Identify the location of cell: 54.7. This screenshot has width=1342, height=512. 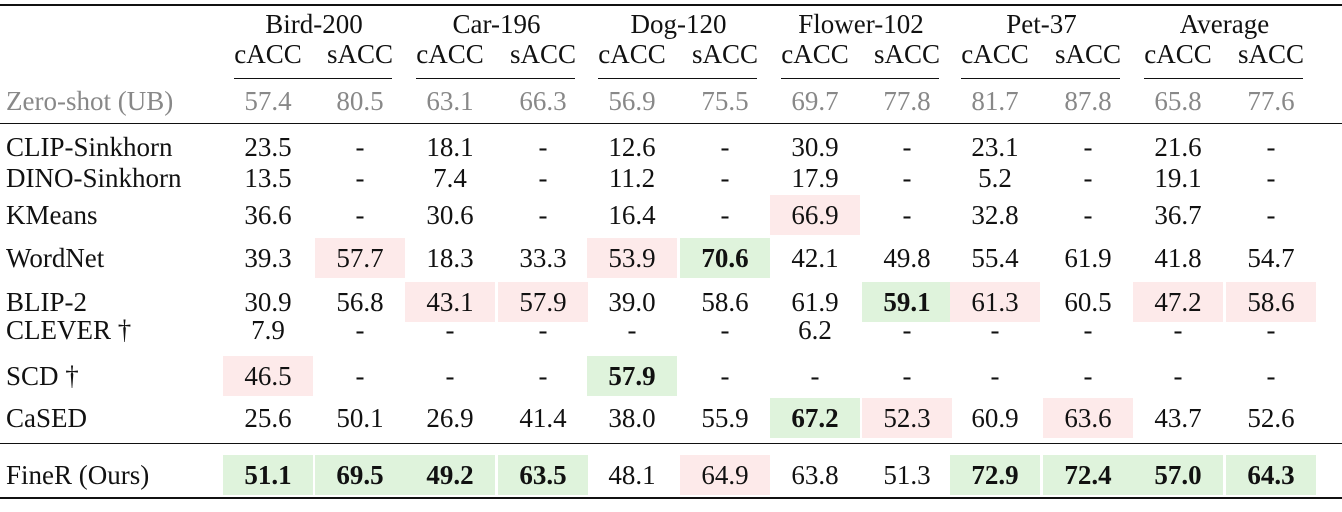
(1271, 258).